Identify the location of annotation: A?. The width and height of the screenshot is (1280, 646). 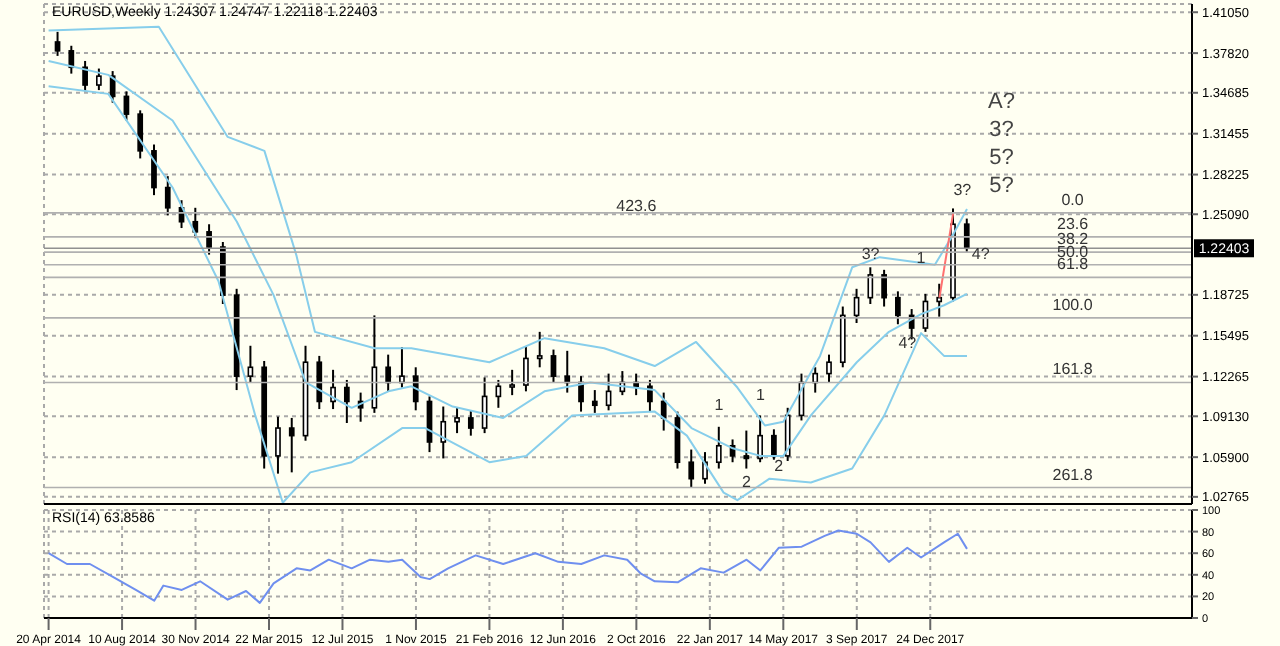
(1001, 102).